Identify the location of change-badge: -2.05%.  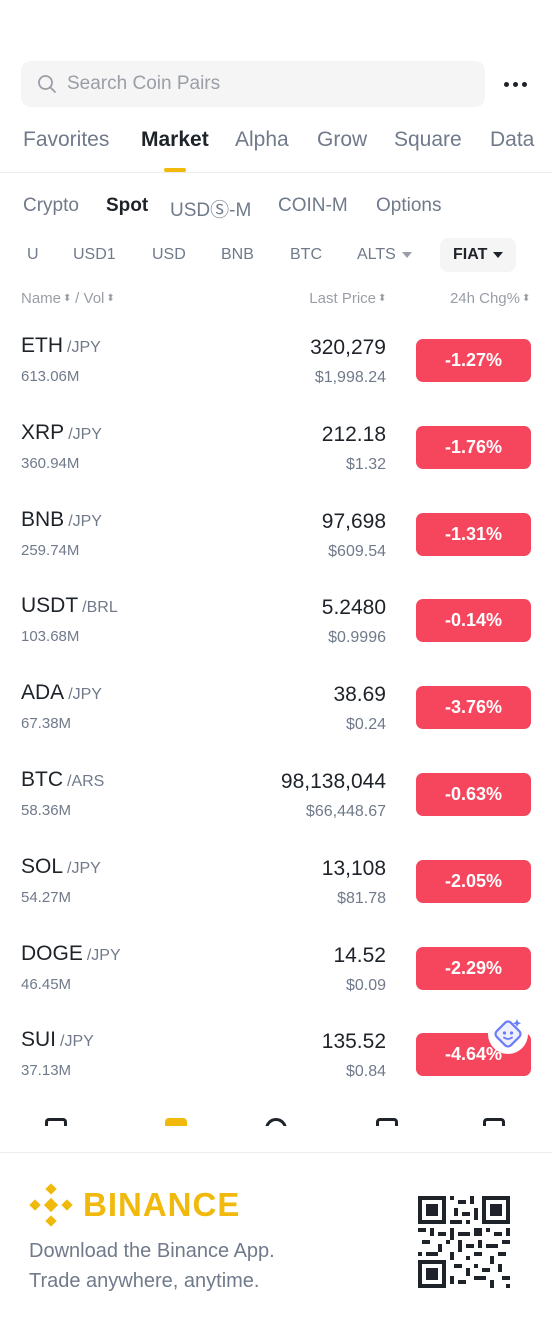
(473, 881).